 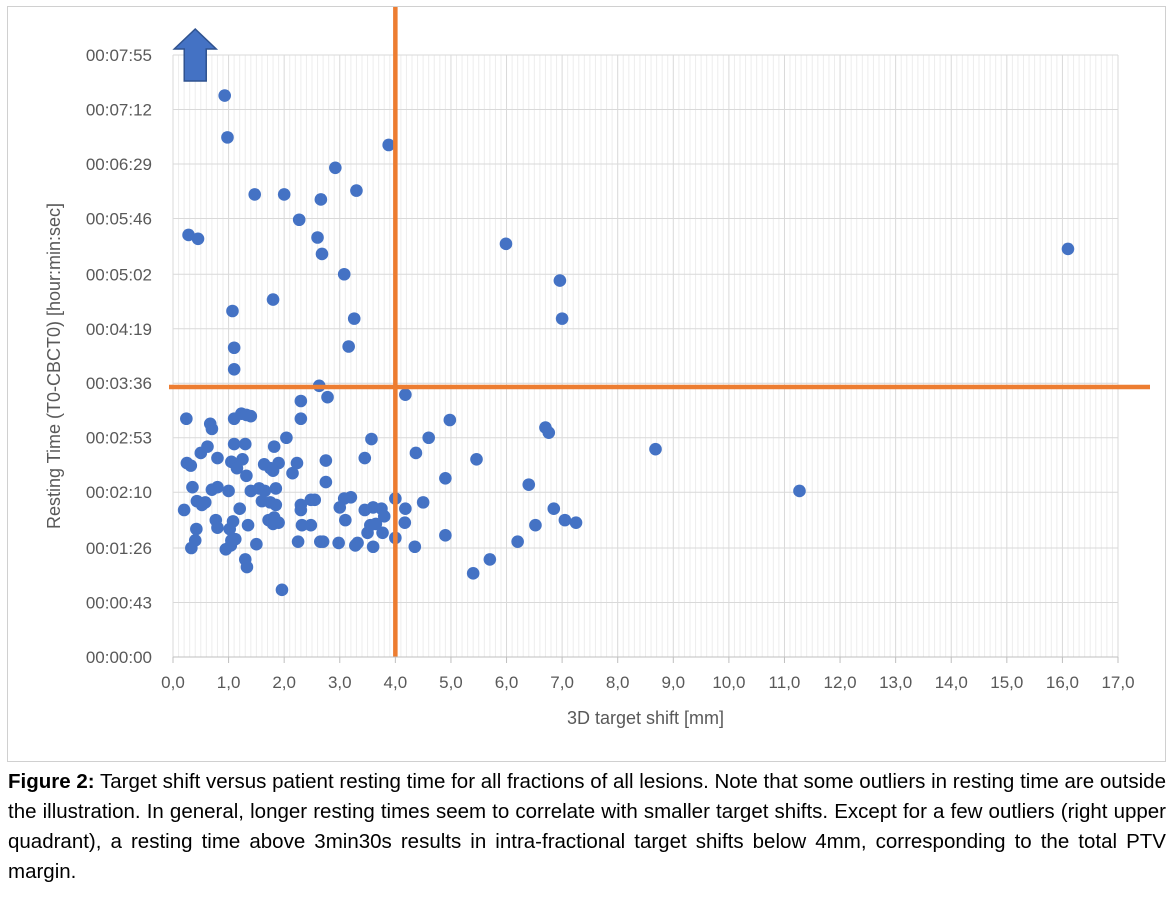 What do you see at coordinates (562, 682) in the screenshot?
I see `x-tick-label: 7,0` at bounding box center [562, 682].